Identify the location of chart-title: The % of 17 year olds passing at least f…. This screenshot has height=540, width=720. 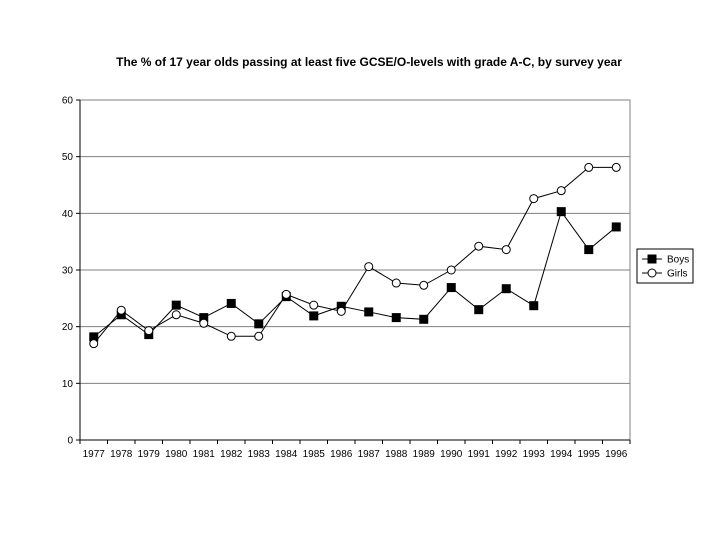
(369, 62).